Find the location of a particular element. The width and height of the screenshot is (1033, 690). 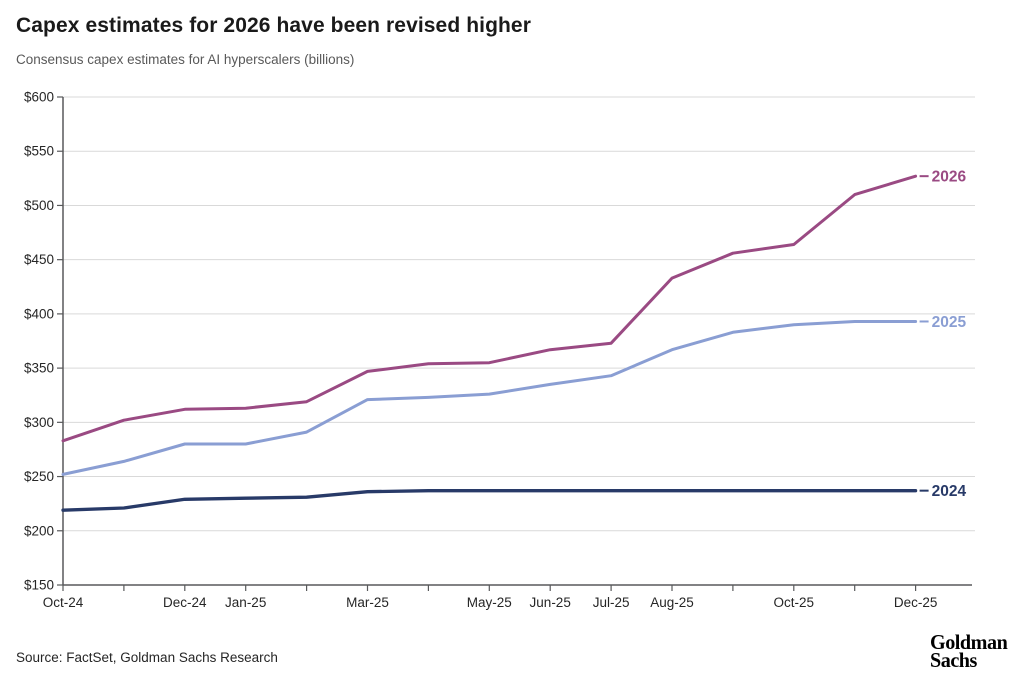

x-axis-label: Mar-25 is located at coordinates (367, 602).